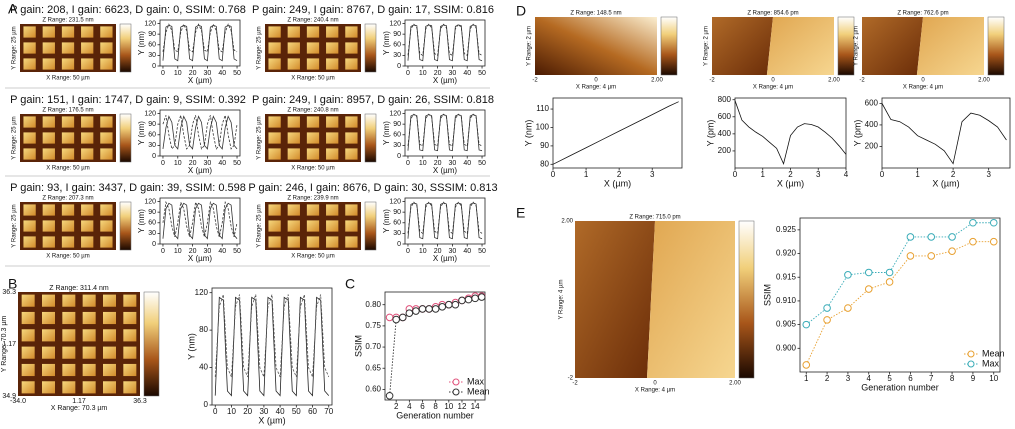 The image size is (1015, 429). I want to click on legend-label: Mean, so click(478, 391).